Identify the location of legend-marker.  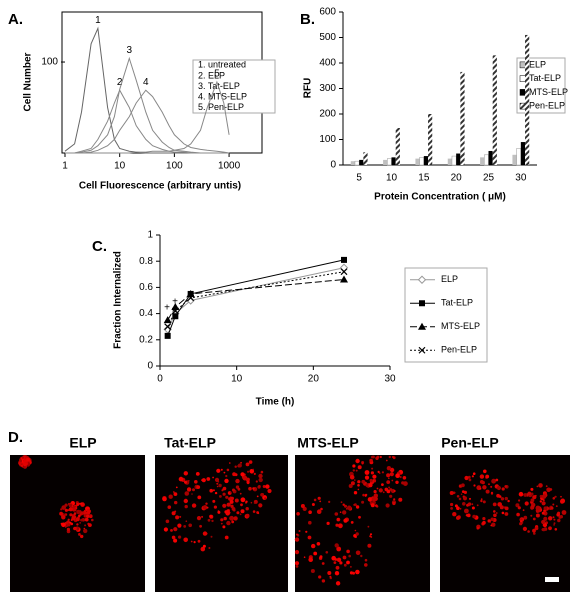
(422, 303).